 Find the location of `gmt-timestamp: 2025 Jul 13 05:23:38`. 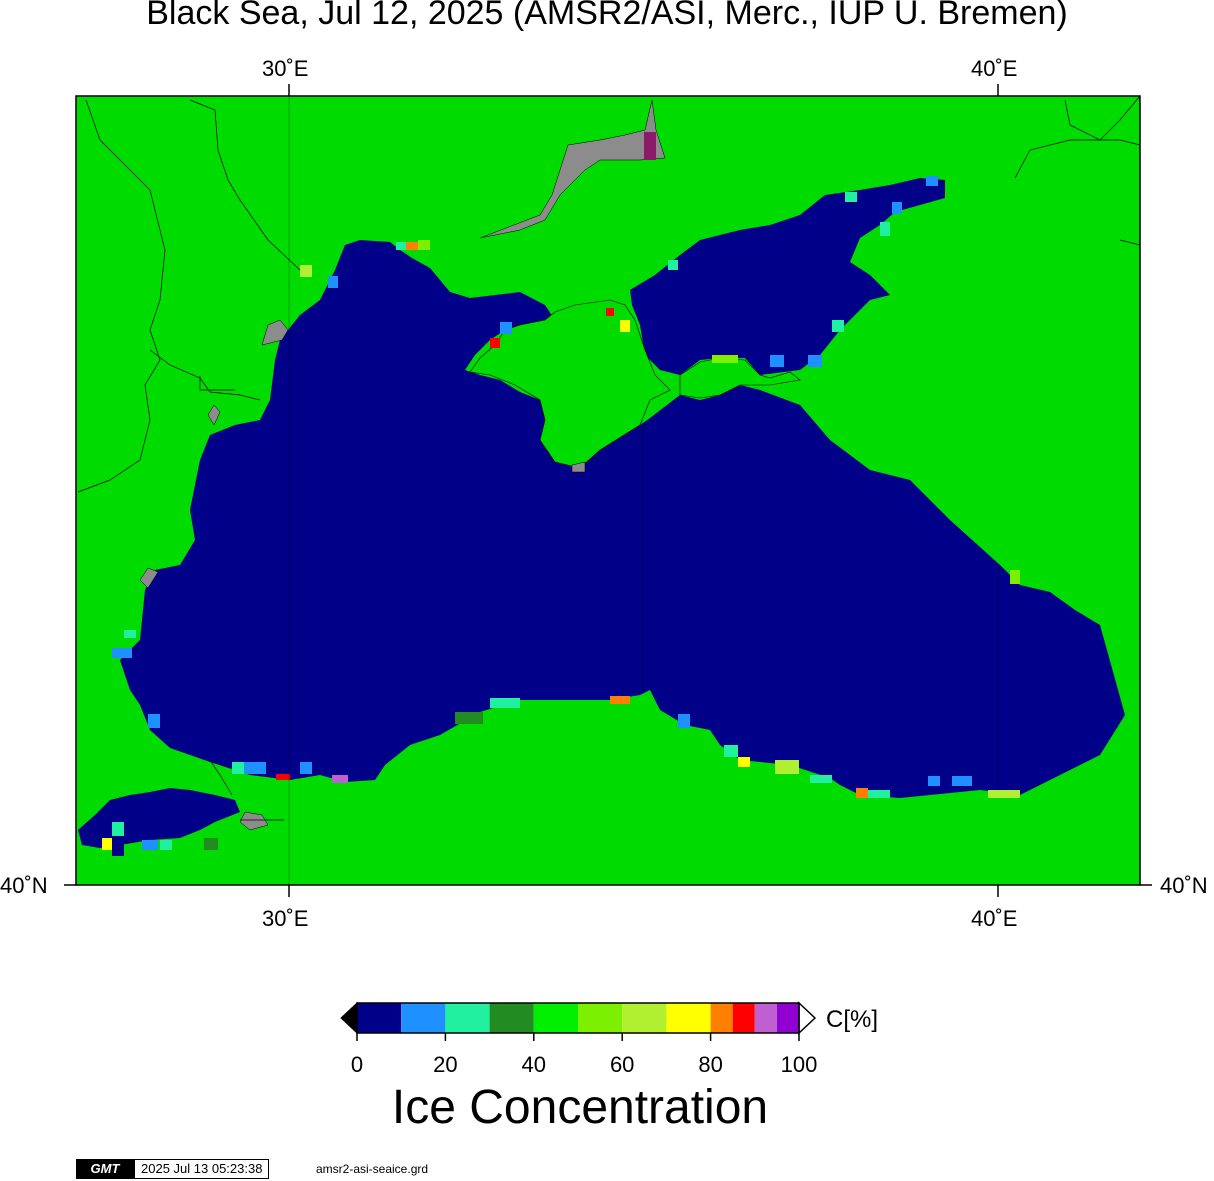

gmt-timestamp: 2025 Jul 13 05:23:38 is located at coordinates (202, 1169).